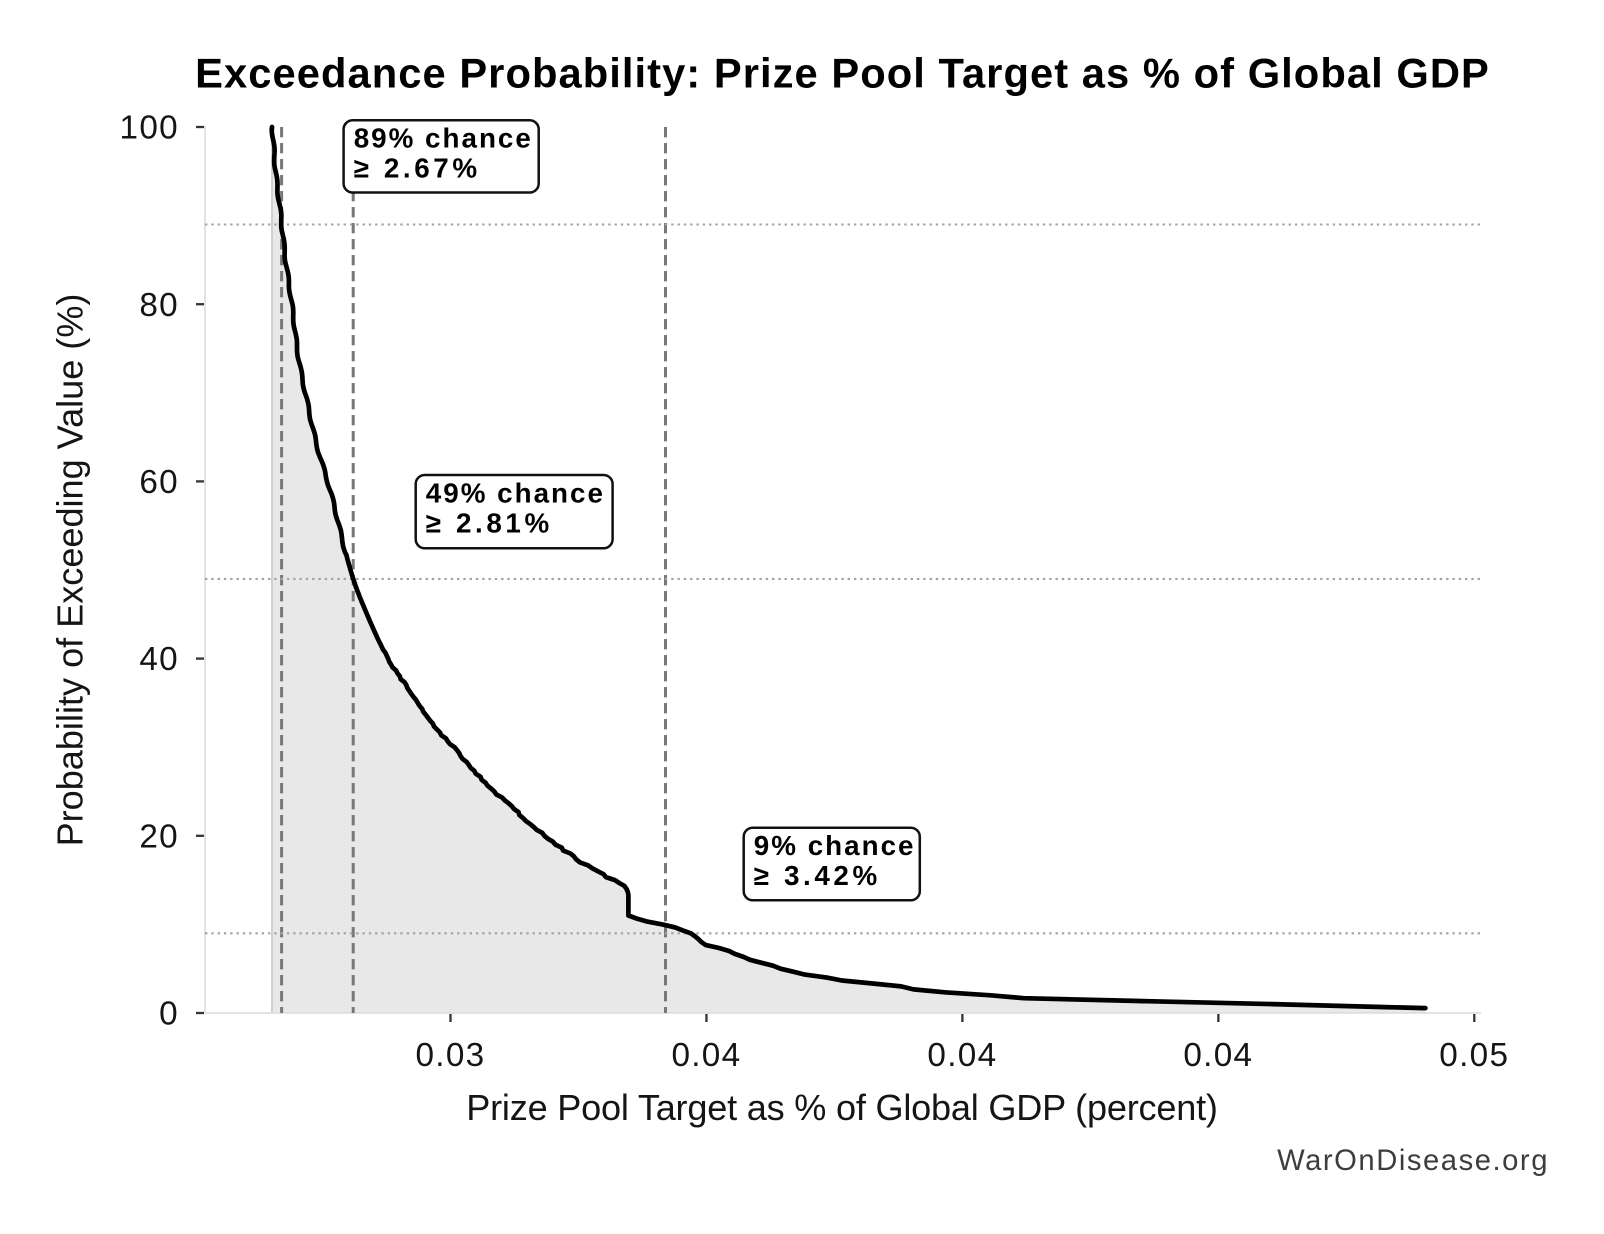 This screenshot has width=1604, height=1234. Describe the element at coordinates (159, 659) in the screenshot. I see `svg-text: 40` at that location.